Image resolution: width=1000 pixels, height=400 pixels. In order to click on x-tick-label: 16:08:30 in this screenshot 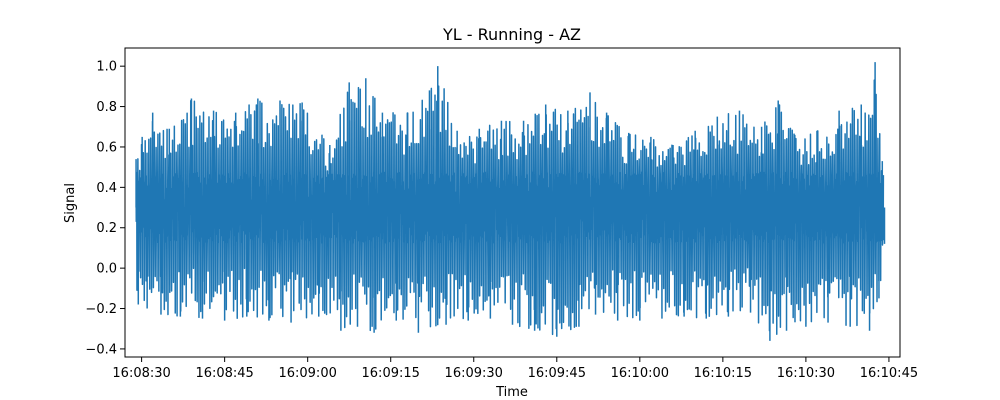, I will do `click(141, 373)`.